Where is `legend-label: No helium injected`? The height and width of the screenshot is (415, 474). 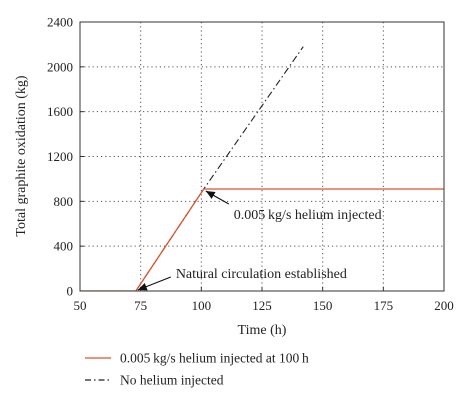 legend-label: No helium injected is located at coordinates (172, 380).